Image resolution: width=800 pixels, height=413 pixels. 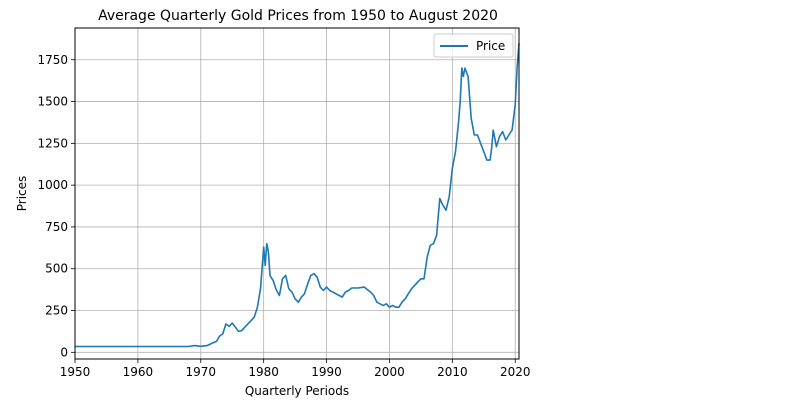 What do you see at coordinates (22, 194) in the screenshot?
I see `y-axis-label: Prices` at bounding box center [22, 194].